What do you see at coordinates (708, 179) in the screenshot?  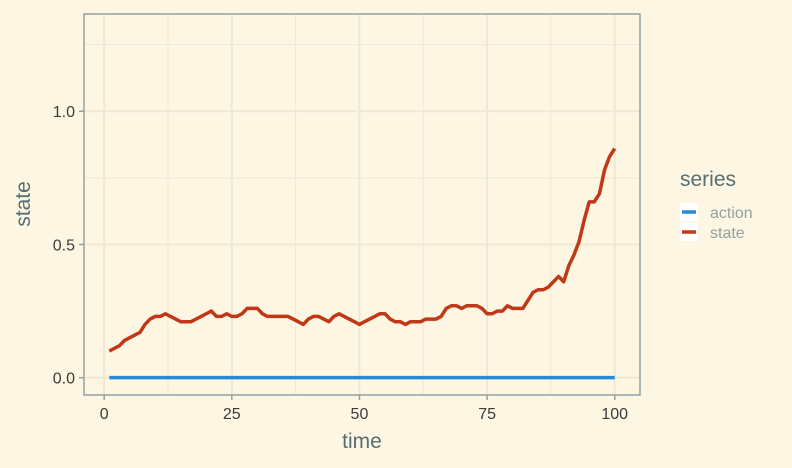 I see `legend-title: series` at bounding box center [708, 179].